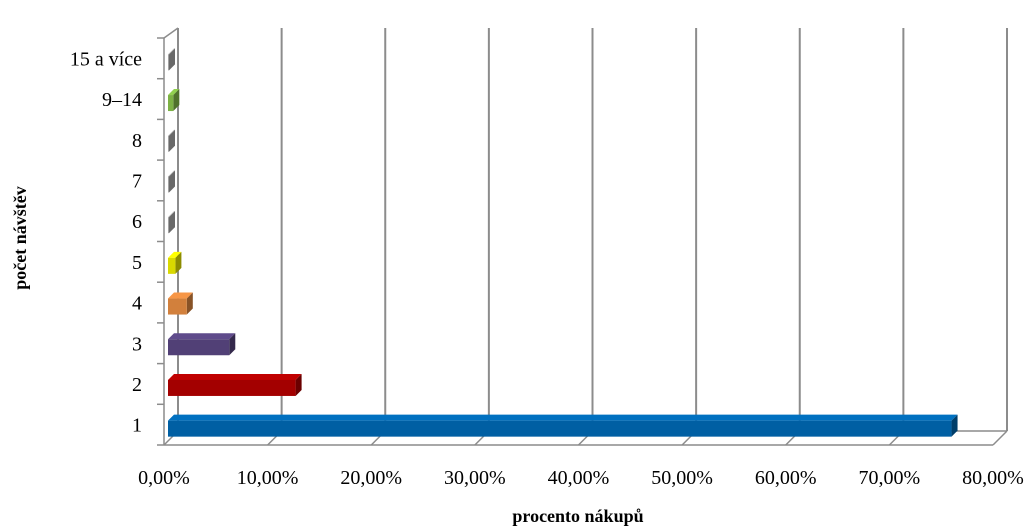 This screenshot has width=1035, height=529. Describe the element at coordinates (890, 478) in the screenshot. I see `x-tick-label: 70,00%` at that location.